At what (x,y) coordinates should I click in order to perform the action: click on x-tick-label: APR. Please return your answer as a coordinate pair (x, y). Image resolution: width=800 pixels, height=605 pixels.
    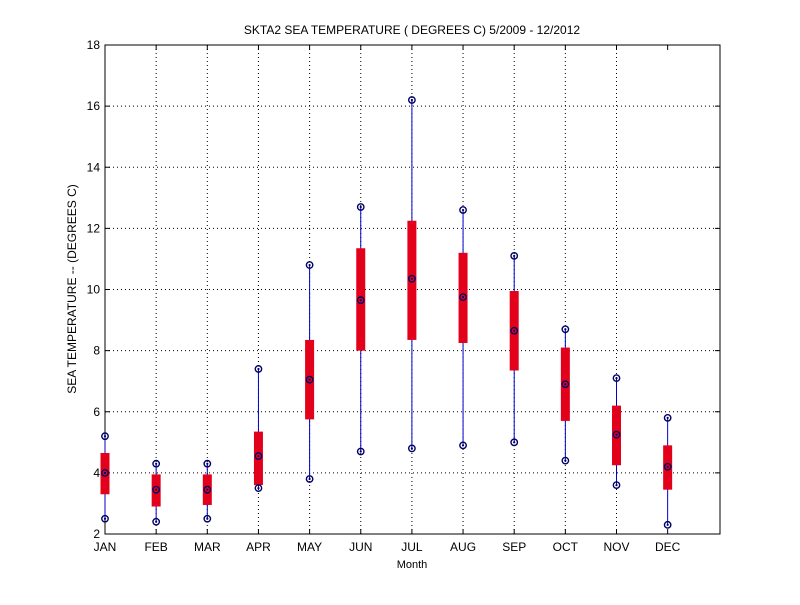
    Looking at the image, I should click on (258, 547).